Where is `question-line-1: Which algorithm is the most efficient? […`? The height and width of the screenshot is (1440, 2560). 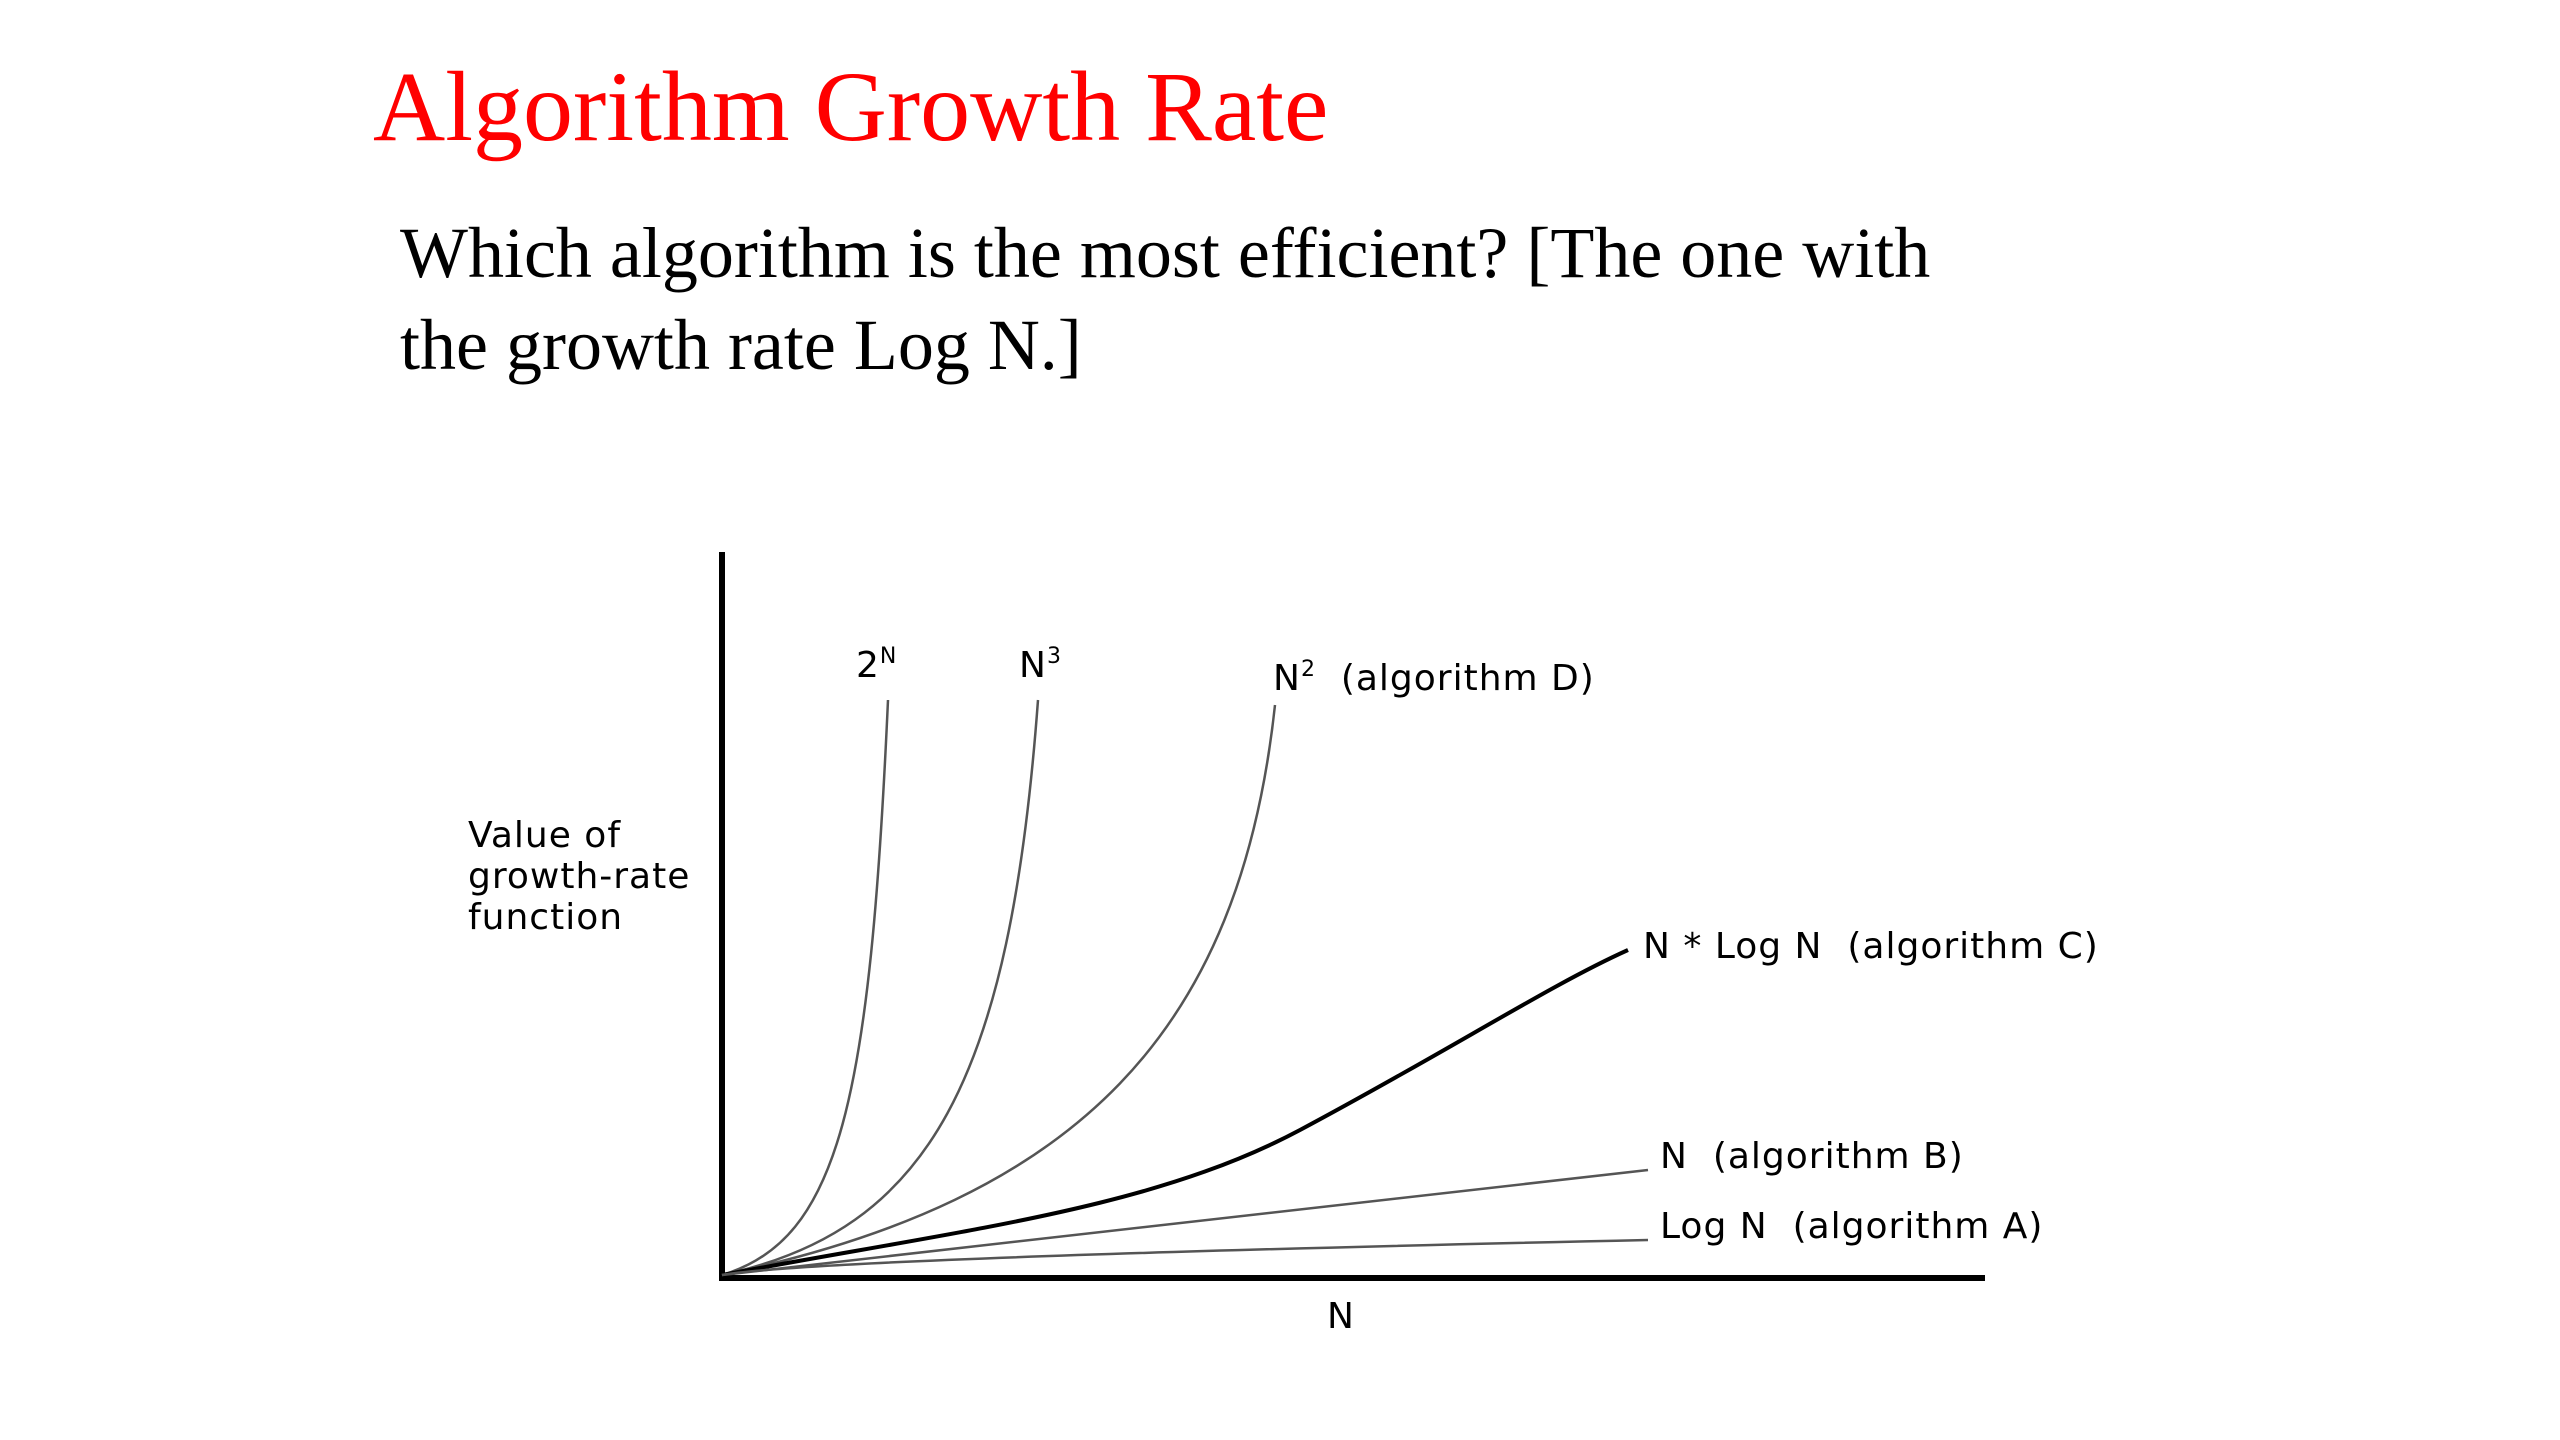
question-line-1: Which algorithm is the most efficient? [… is located at coordinates (1165, 253).